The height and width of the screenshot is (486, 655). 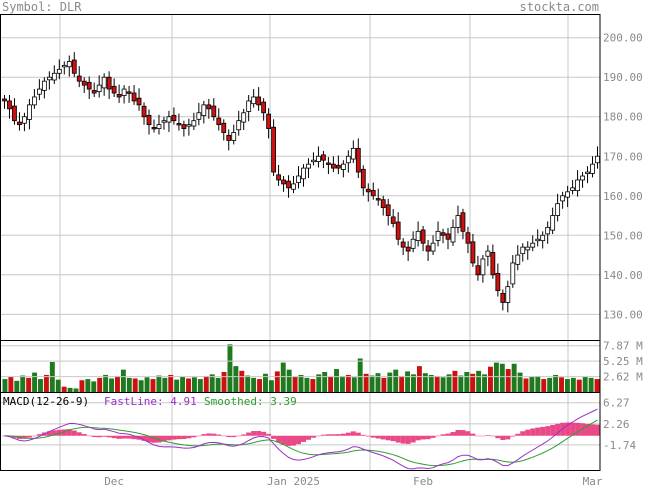 I want to click on macd-smoothed-label: Smoothed: 3.39, so click(x=250, y=401).